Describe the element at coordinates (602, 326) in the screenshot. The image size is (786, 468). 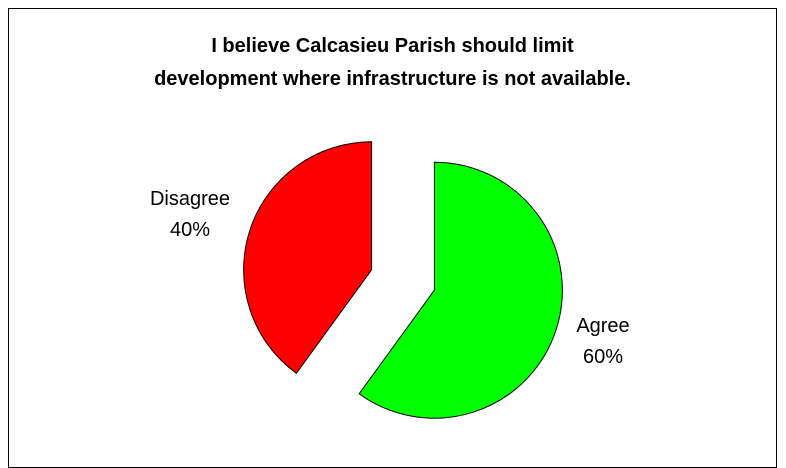
I see `slice-label: Agree` at that location.